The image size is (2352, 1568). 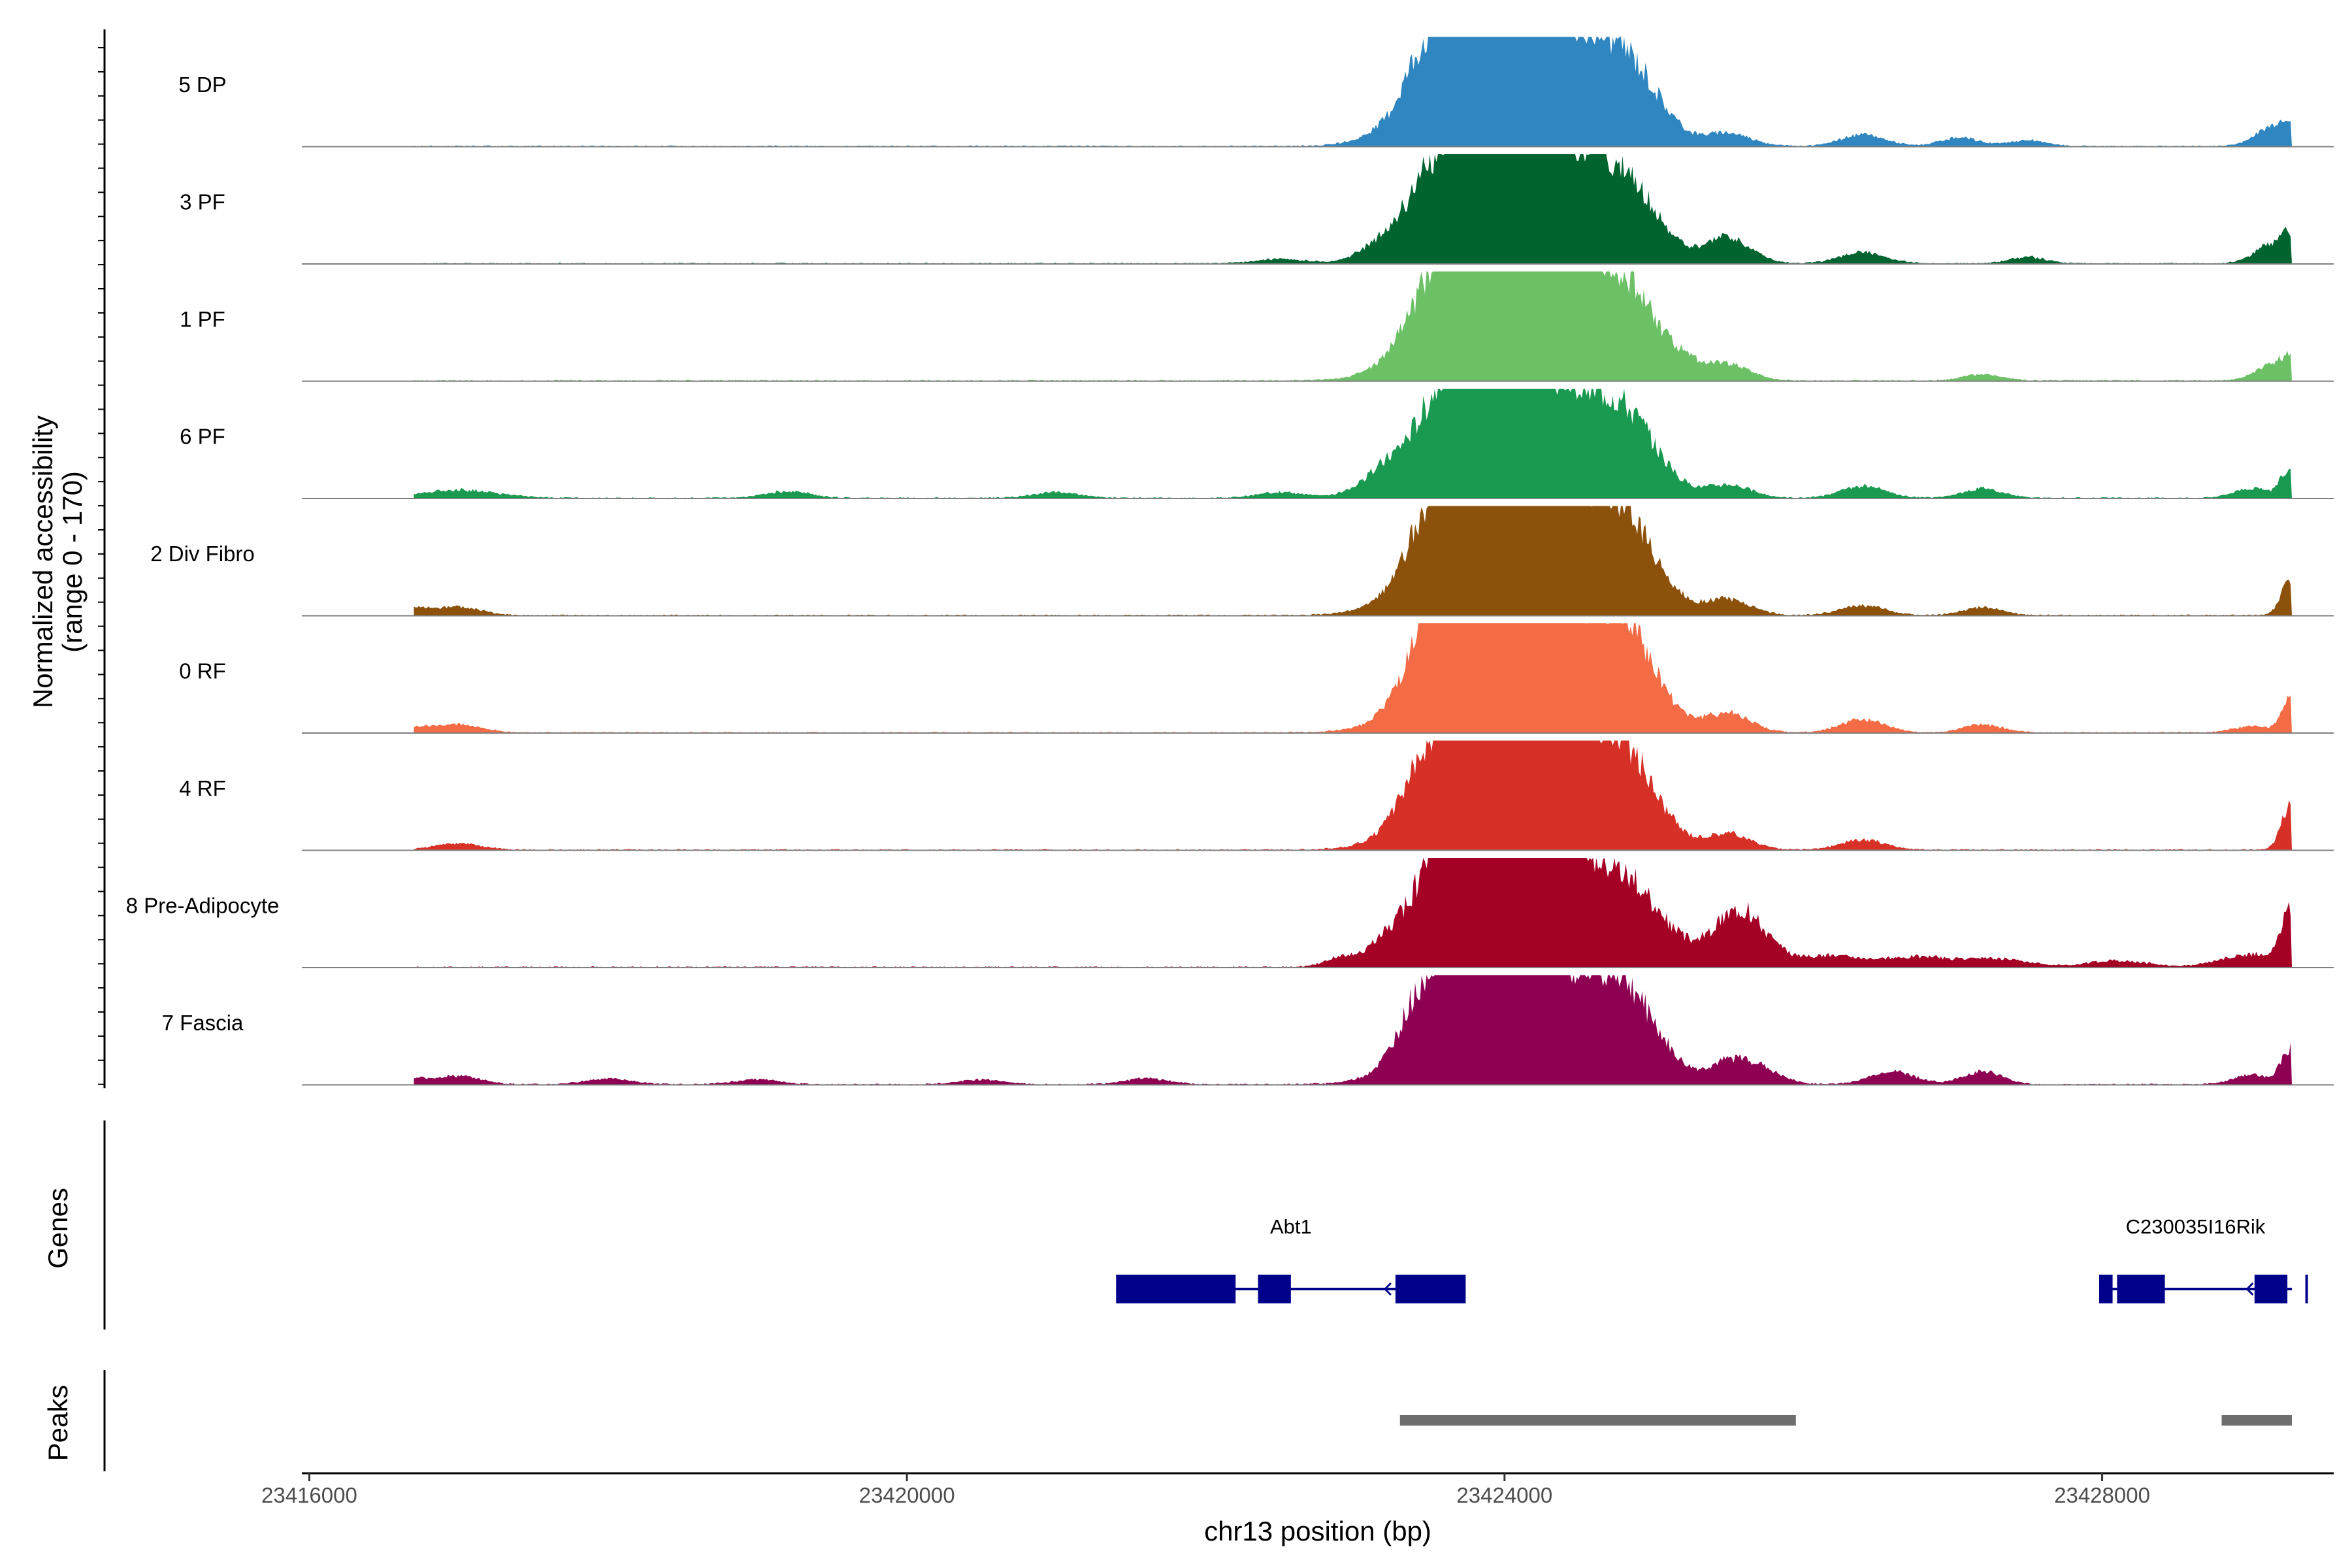 What do you see at coordinates (1297, 1489) in the screenshot?
I see `x-axis: 23416000 23420000 23424000 23428000` at bounding box center [1297, 1489].